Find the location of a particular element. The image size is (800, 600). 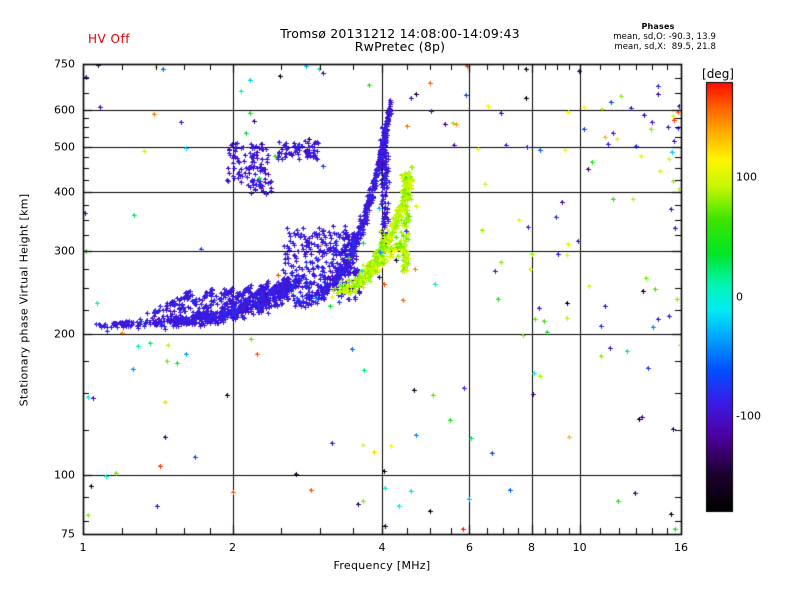

phases-x-stats: mean, sd,X: 89.5, 21.8 is located at coordinates (665, 47).